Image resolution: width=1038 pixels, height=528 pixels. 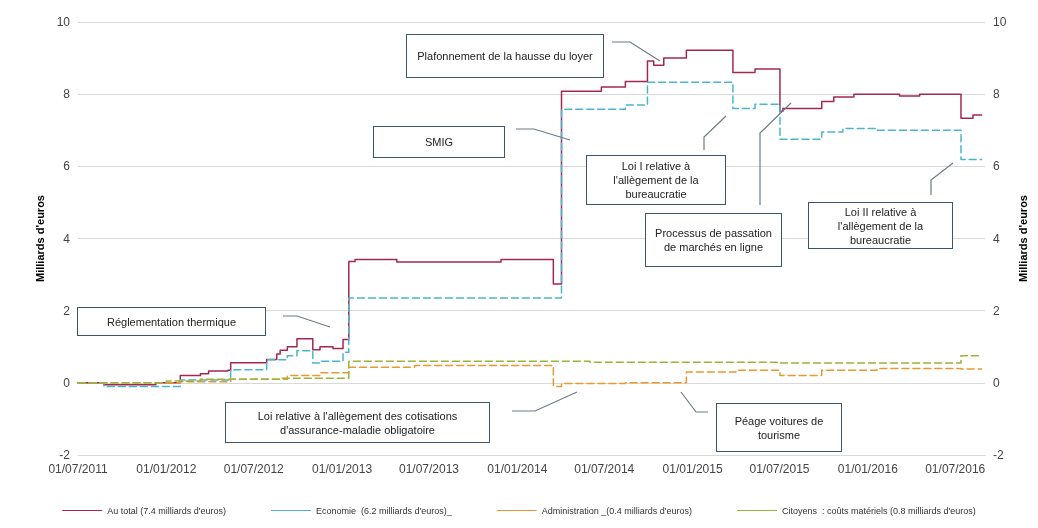 I want to click on y2-axis-title: Milliards d'euros, so click(x=1022, y=238).